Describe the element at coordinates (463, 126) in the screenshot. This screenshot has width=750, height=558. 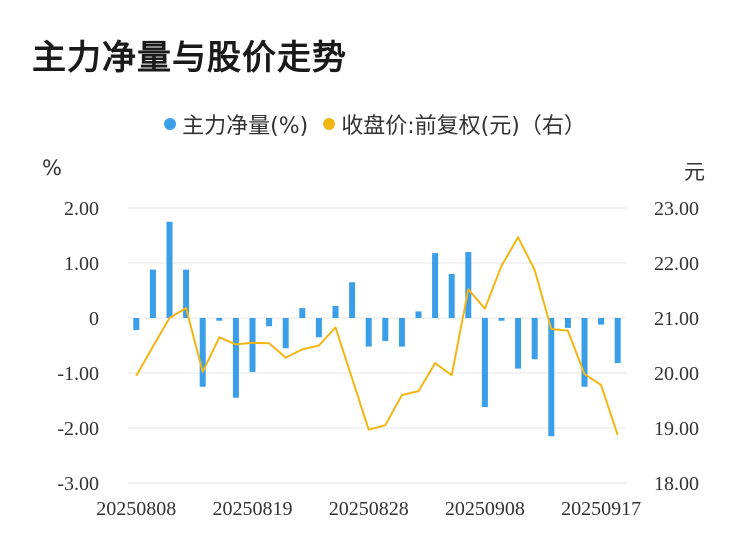
I see `legend-line-label: 收盘价:前复权(元)（右）` at that location.